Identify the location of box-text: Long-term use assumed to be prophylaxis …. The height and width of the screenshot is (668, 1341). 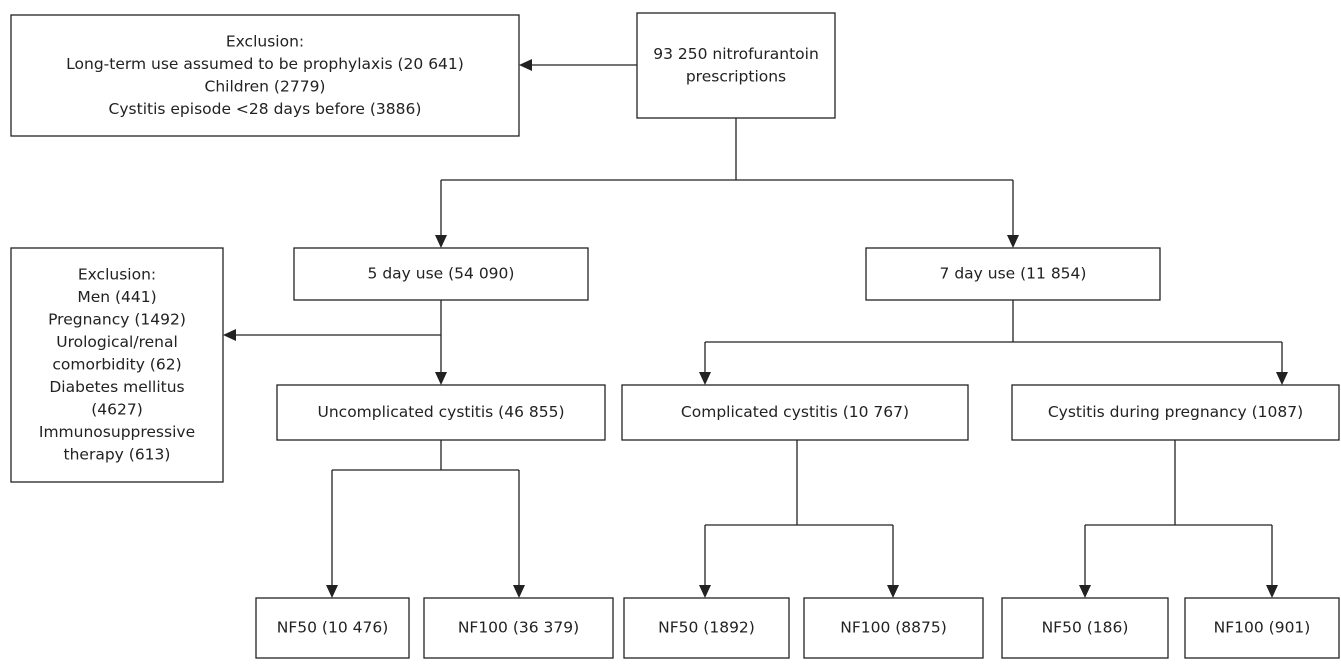
(265, 64).